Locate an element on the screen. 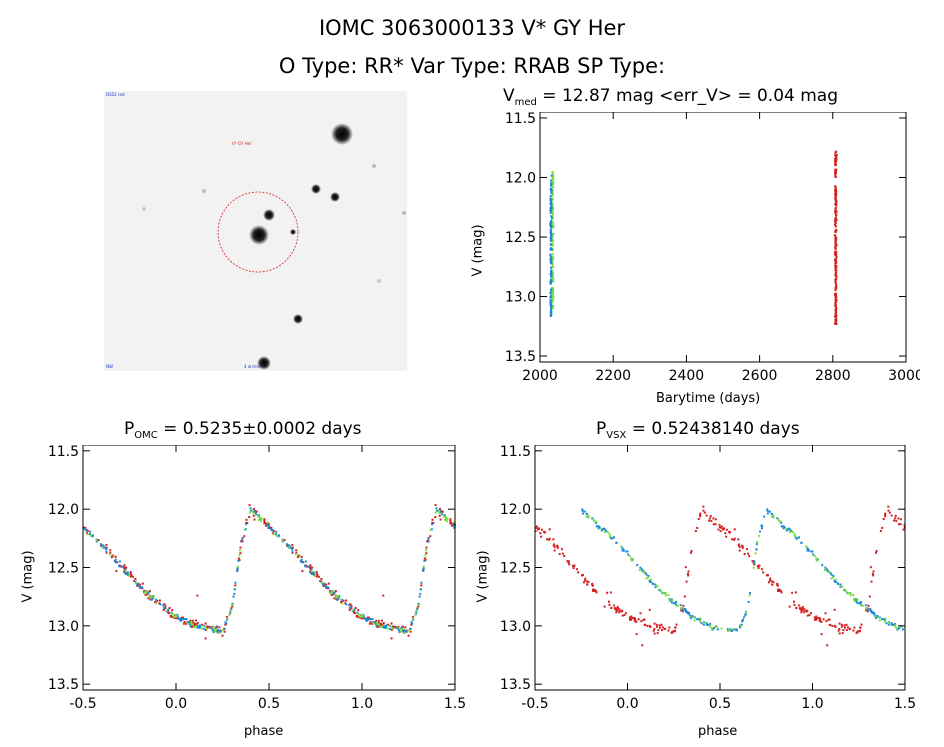 This screenshot has height=747, width=944. y-tick-label: 11.5 is located at coordinates (520, 119).